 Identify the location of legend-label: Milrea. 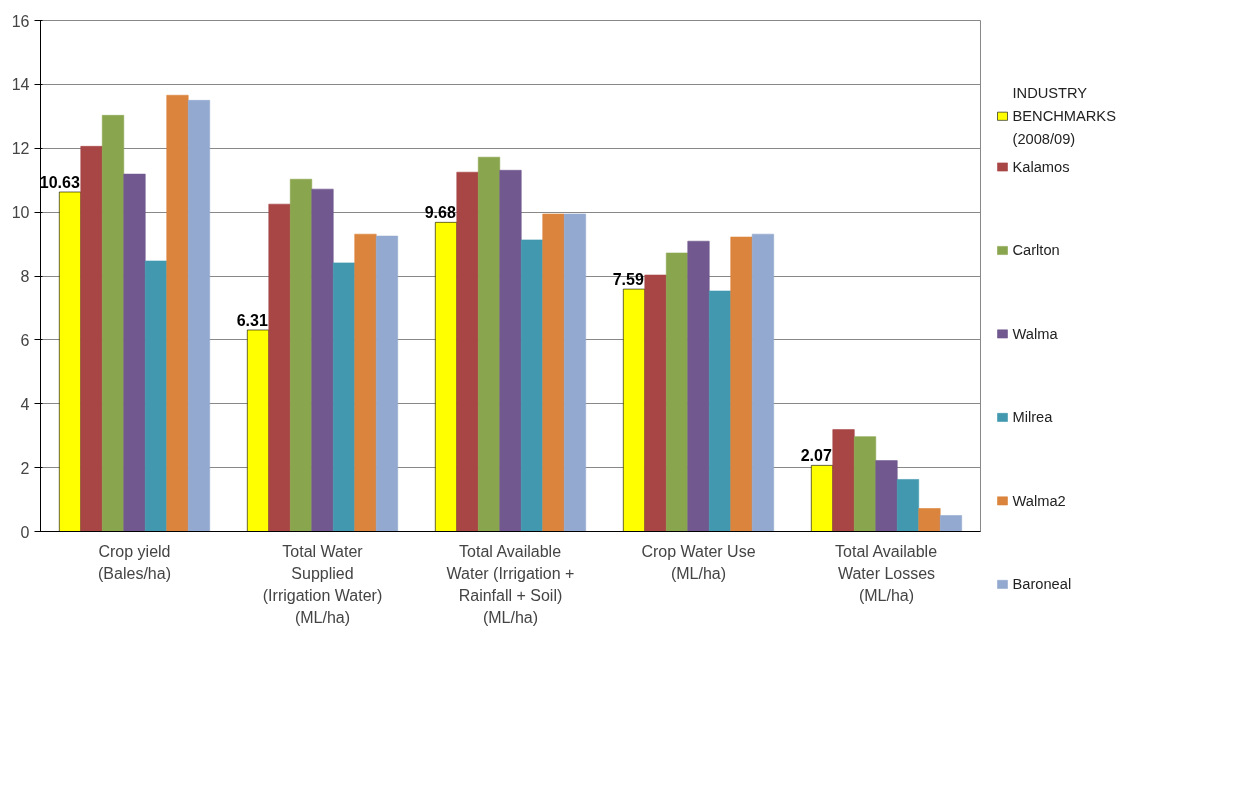
(1033, 417).